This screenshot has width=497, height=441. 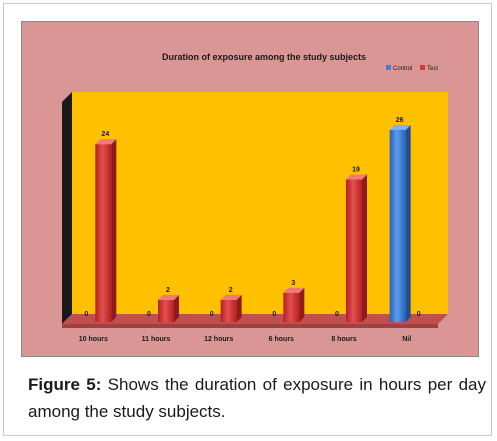 What do you see at coordinates (67, 208) in the screenshot?
I see `side-wall` at bounding box center [67, 208].